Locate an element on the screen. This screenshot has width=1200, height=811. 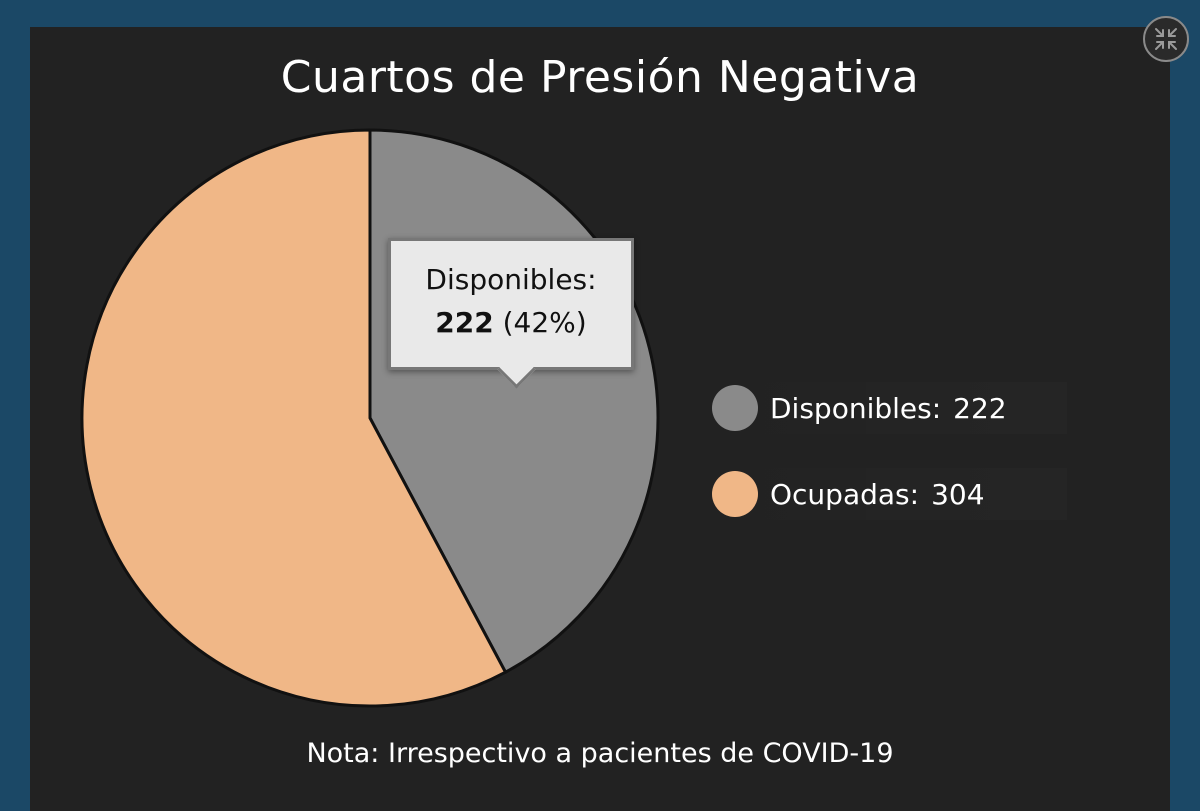
legend: Disponibles: 222 Ocupadas: 304 is located at coordinates (889, 468).